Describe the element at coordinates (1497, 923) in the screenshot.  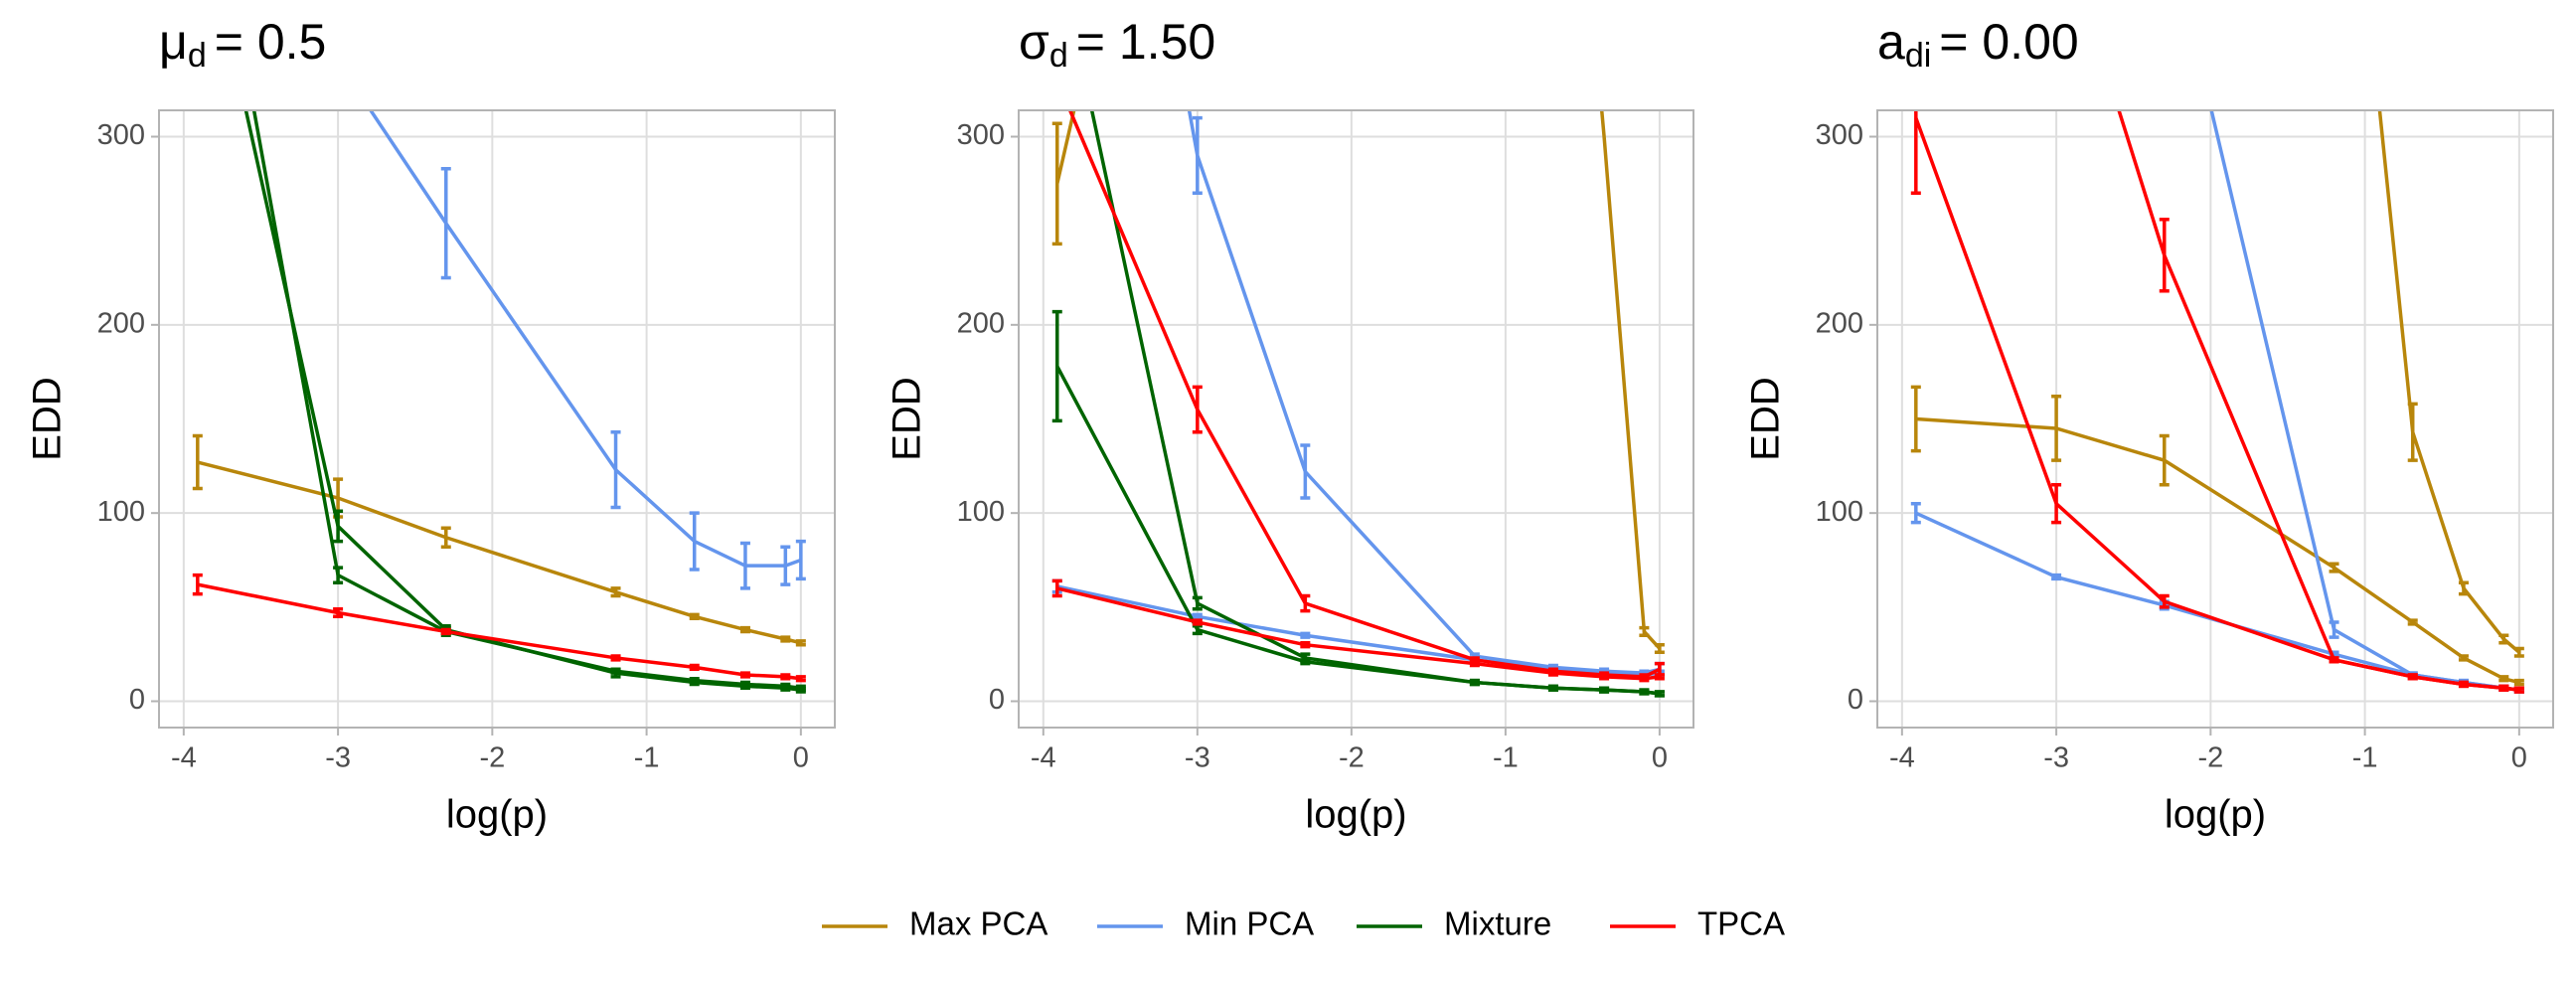
I see `legend-label: Mixture` at that location.